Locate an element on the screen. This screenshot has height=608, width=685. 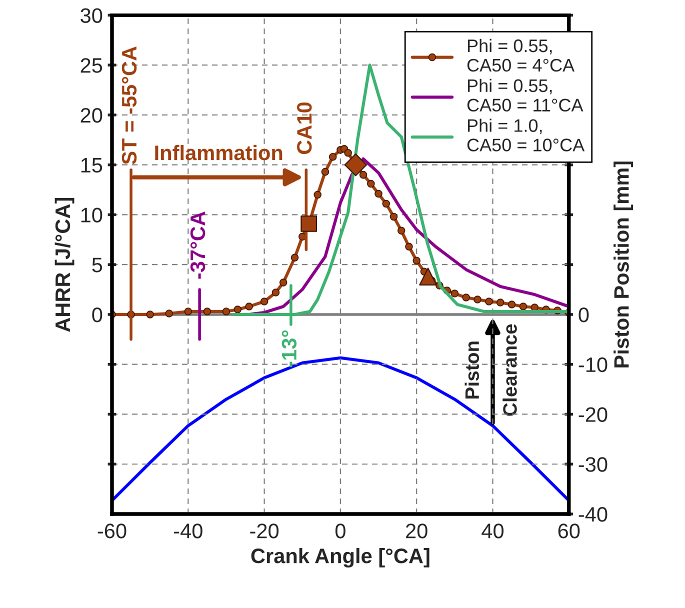
legend-label: Phi = 0.55, CA50 = 4°CA is located at coordinates (521, 55).